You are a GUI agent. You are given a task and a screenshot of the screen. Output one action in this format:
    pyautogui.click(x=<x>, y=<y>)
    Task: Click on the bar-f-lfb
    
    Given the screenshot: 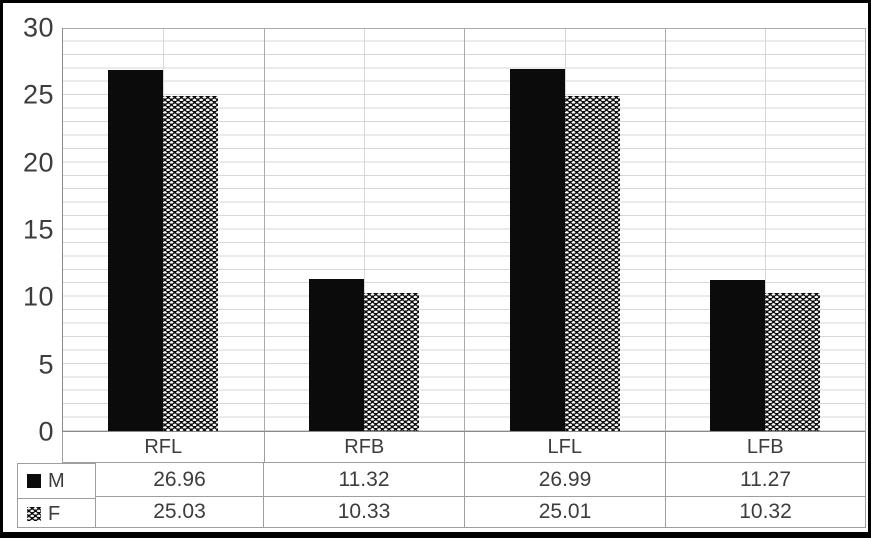 What is the action you would take?
    pyautogui.click(x=793, y=361)
    